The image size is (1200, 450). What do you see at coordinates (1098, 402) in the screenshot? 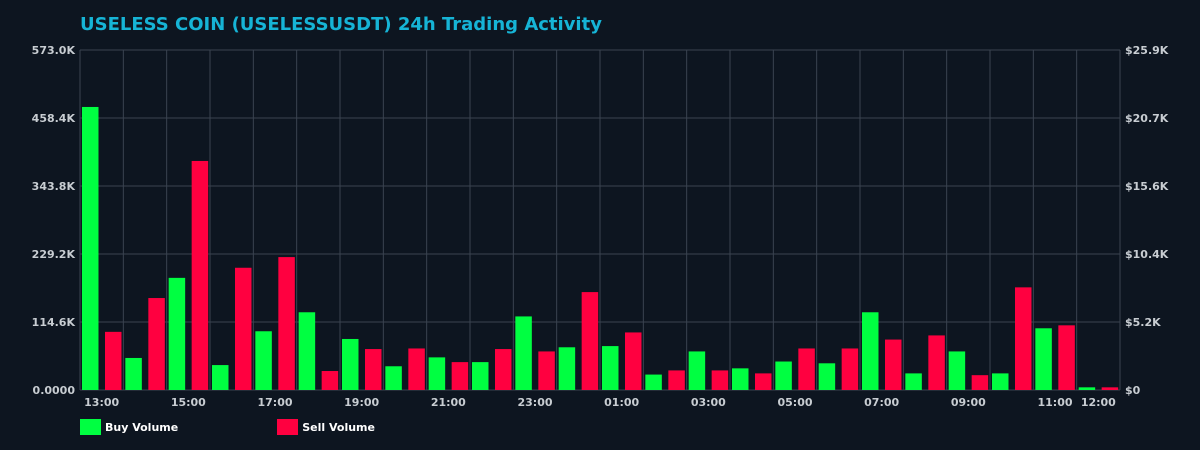
I see `x-tick-label: 12:00` at bounding box center [1098, 402].